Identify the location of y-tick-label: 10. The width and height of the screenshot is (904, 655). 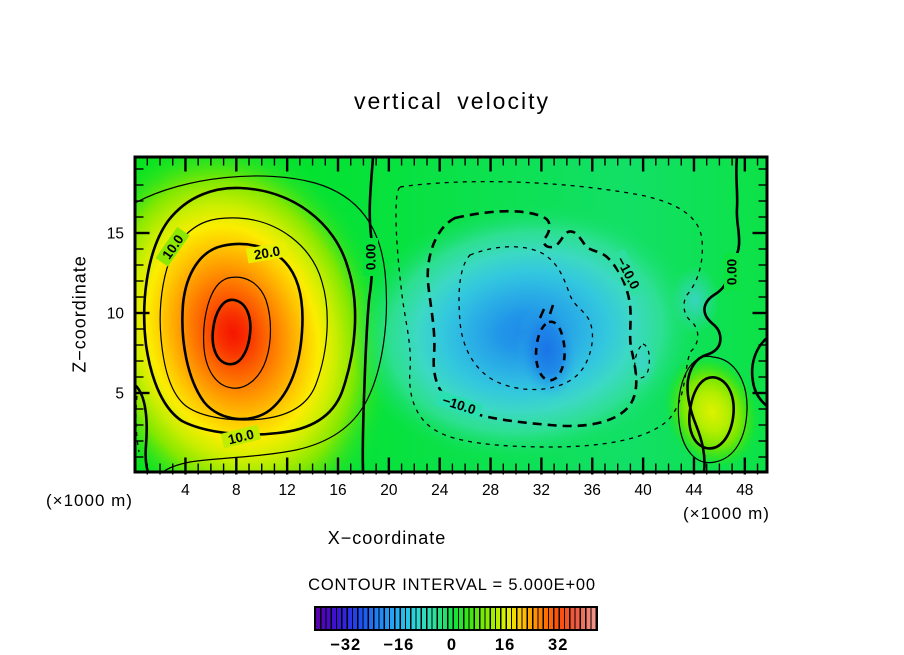
(116, 314).